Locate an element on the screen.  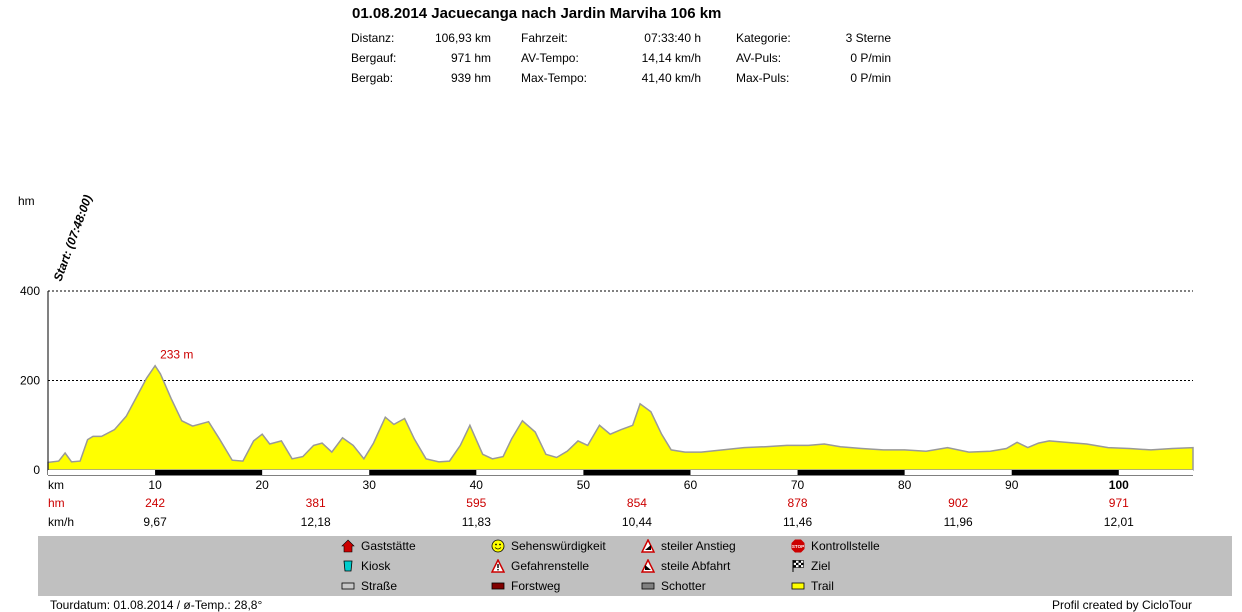
legend-item-kiosk: Kiosk is located at coordinates (365, 566).